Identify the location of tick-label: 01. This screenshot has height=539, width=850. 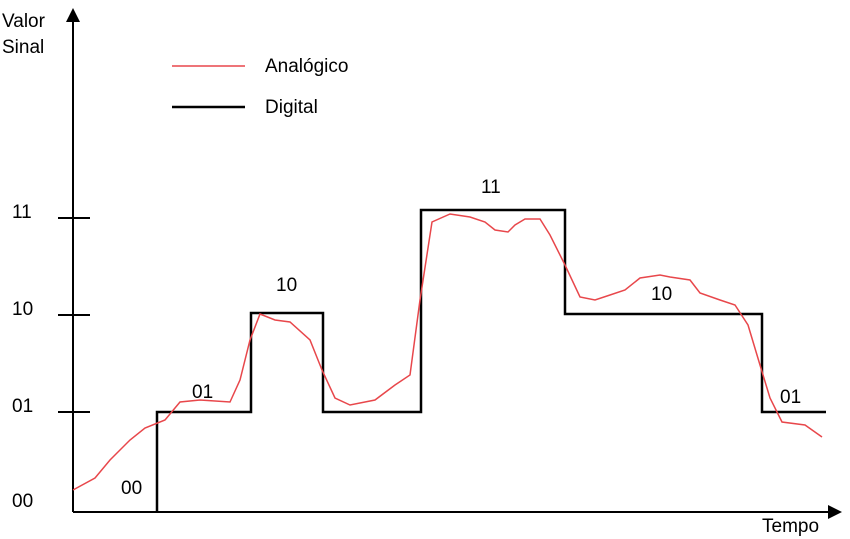
(22, 406).